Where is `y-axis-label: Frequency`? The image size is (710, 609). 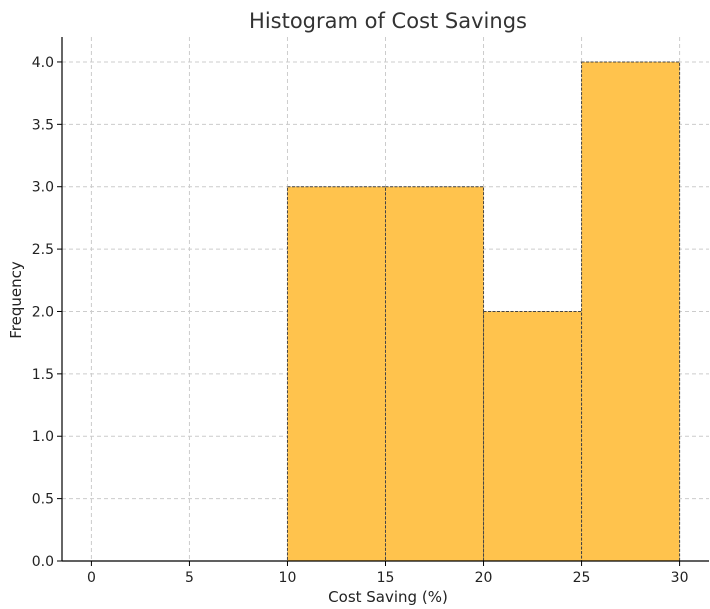
y-axis-label: Frequency is located at coordinates (16, 300).